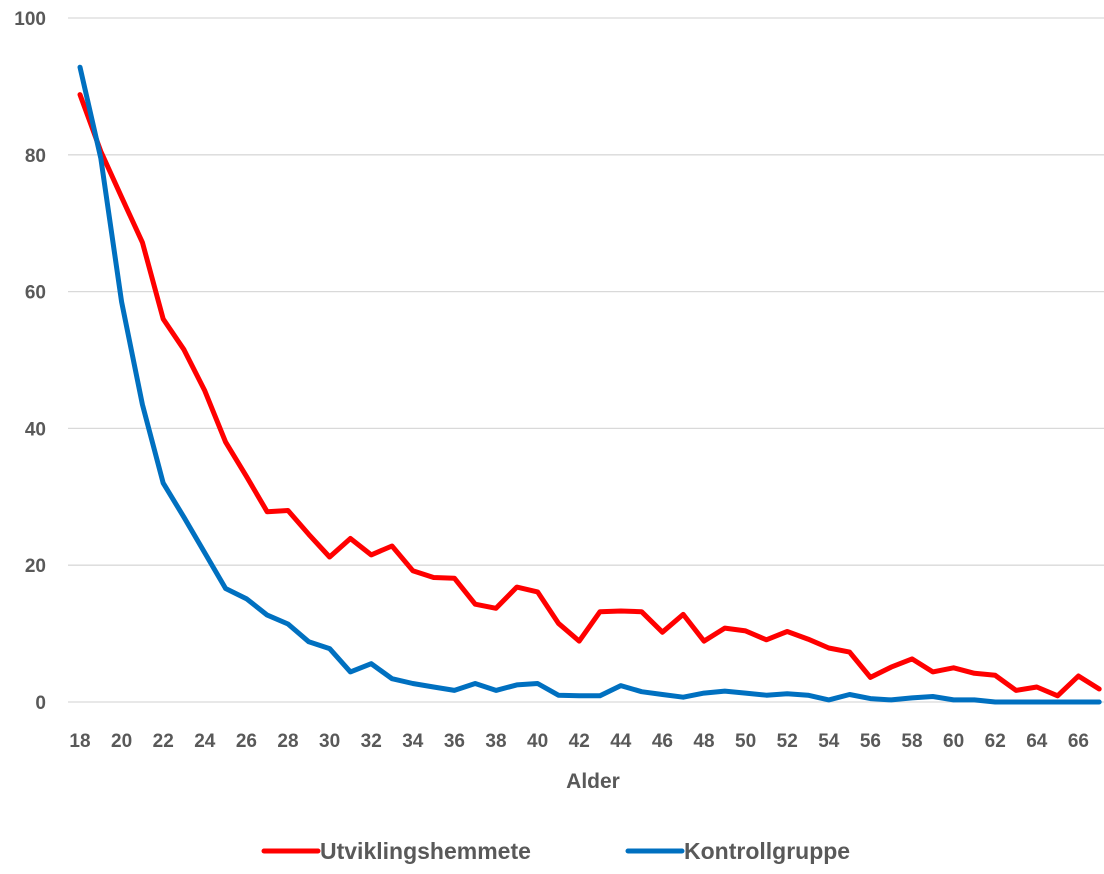 The height and width of the screenshot is (874, 1104). Describe the element at coordinates (163, 741) in the screenshot. I see `x-tick-label-22: 22` at that location.